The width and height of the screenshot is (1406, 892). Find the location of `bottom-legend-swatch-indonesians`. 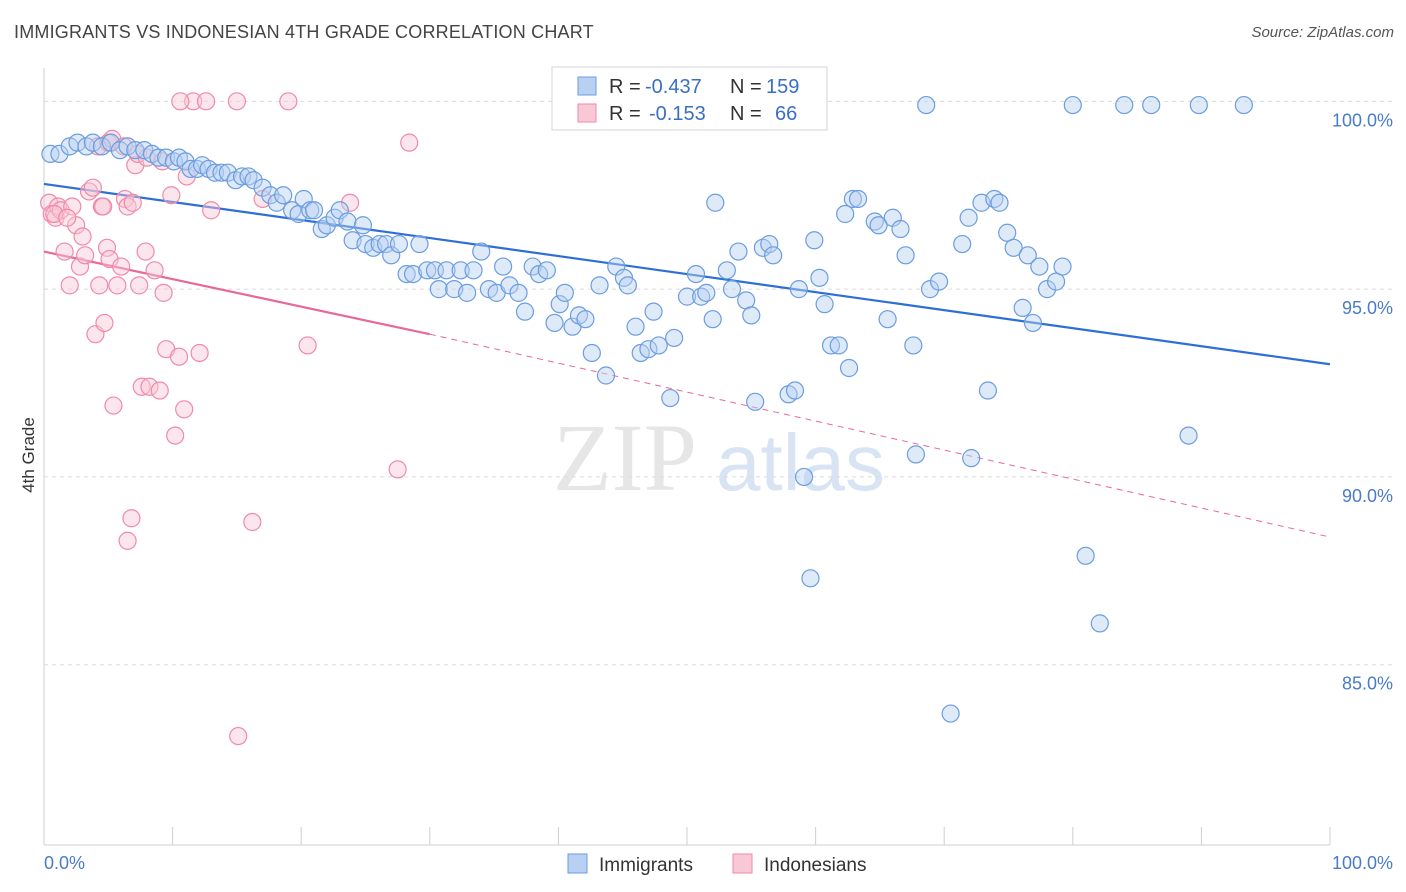

bottom-legend-swatch-indonesians is located at coordinates (742, 863).